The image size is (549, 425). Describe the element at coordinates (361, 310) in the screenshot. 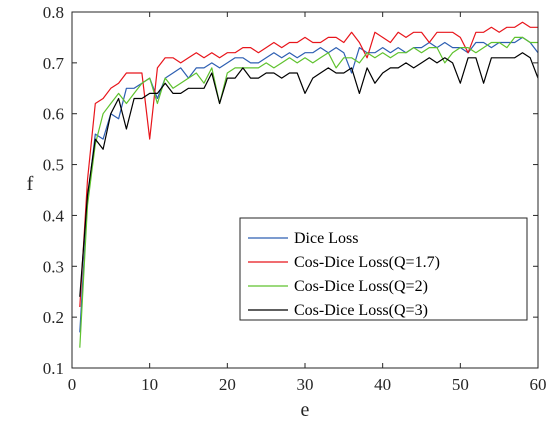

I see `legend-label-4: Cos-Dice Loss(Q=3)` at that location.